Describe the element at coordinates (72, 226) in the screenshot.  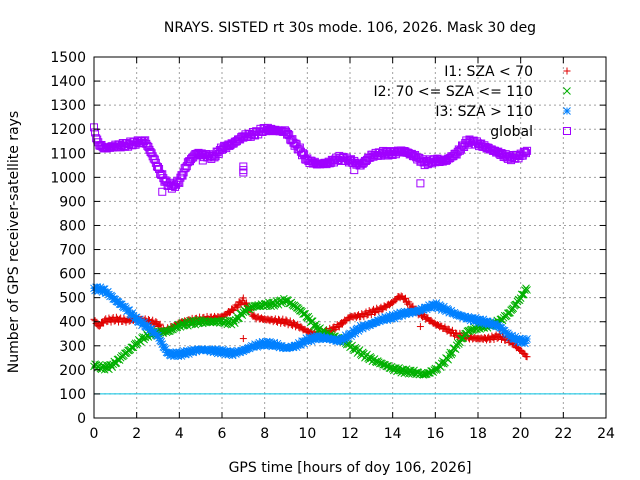
I see `y-tick-label: 800` at that location.